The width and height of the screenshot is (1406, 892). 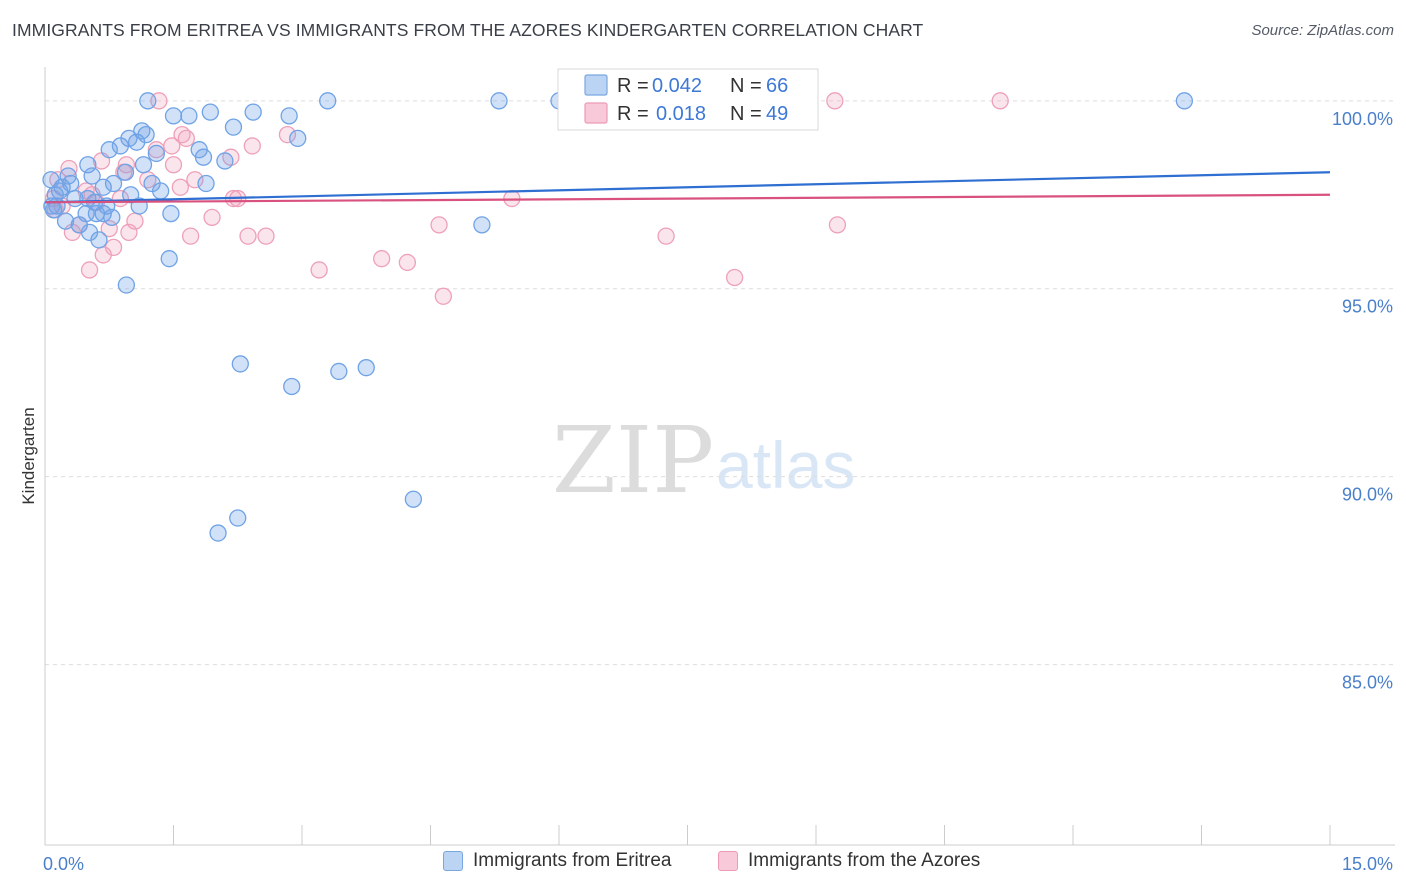 What do you see at coordinates (633, 460) in the screenshot?
I see `watermark-zip: ZIP` at bounding box center [633, 460].